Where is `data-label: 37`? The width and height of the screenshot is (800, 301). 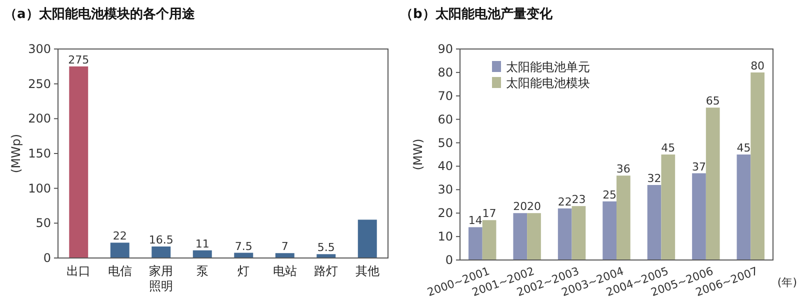
data-label: 37 is located at coordinates (699, 167).